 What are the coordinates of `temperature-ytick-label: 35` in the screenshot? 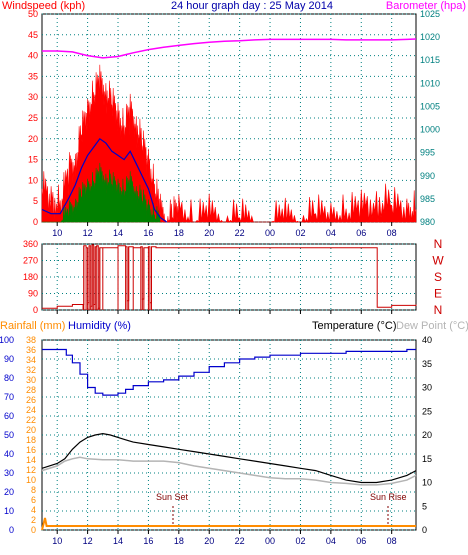 It's located at (427, 364).